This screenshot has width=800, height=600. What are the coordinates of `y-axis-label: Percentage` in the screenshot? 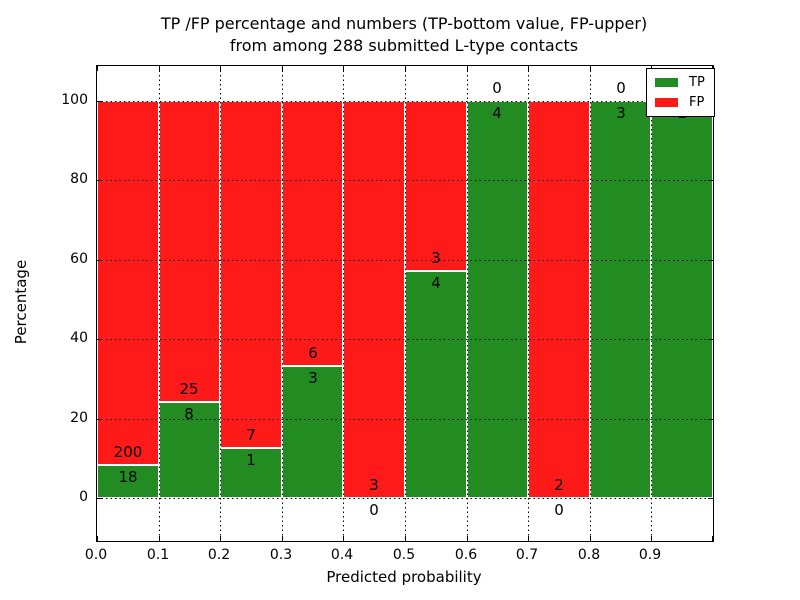 It's located at (21, 302).